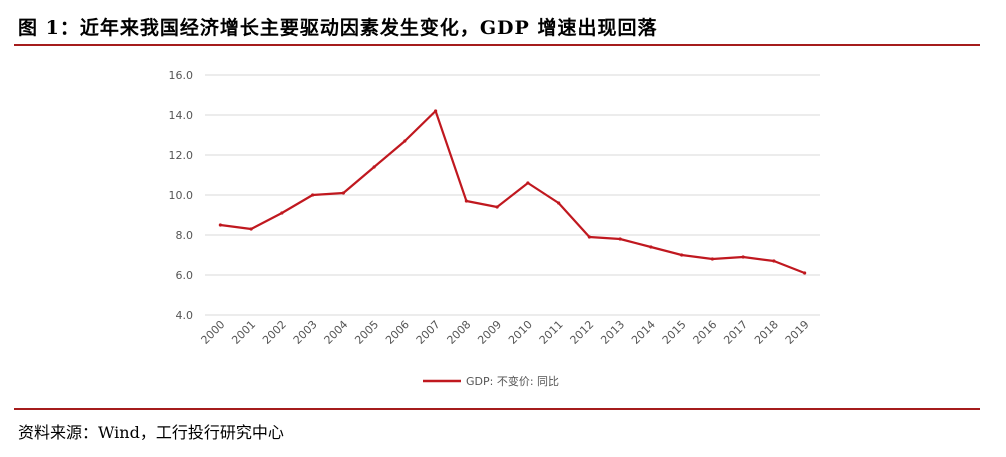 This screenshot has height=457, width=1006. Describe the element at coordinates (336, 332) in the screenshot. I see `x-tick-label: 2004` at that location.